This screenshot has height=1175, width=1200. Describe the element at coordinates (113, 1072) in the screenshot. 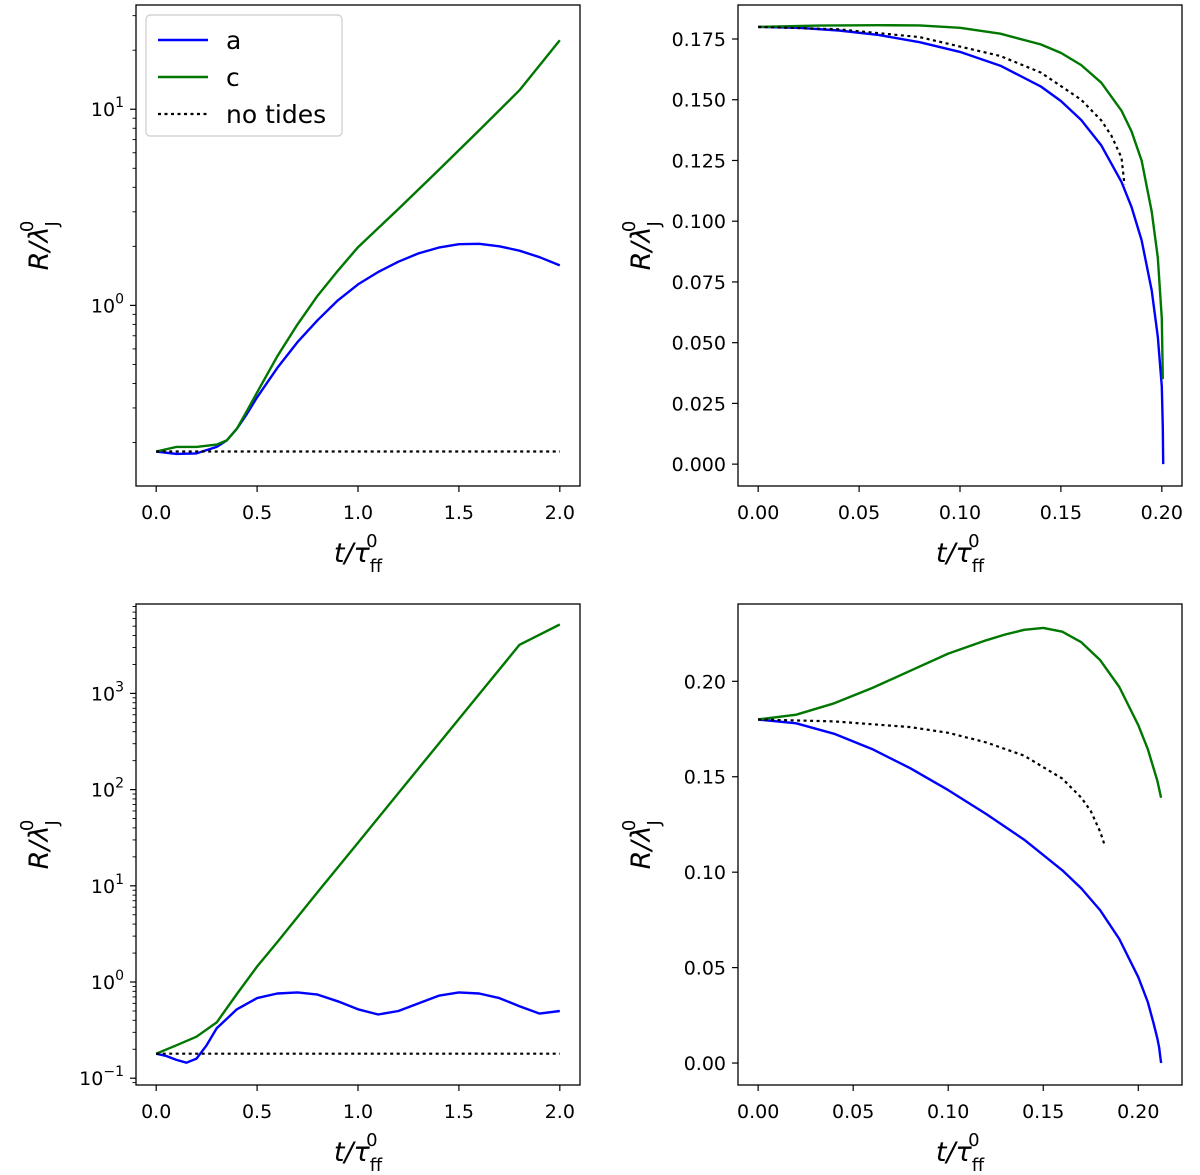

I see `y-tick-label-exponent: −1` at that location.